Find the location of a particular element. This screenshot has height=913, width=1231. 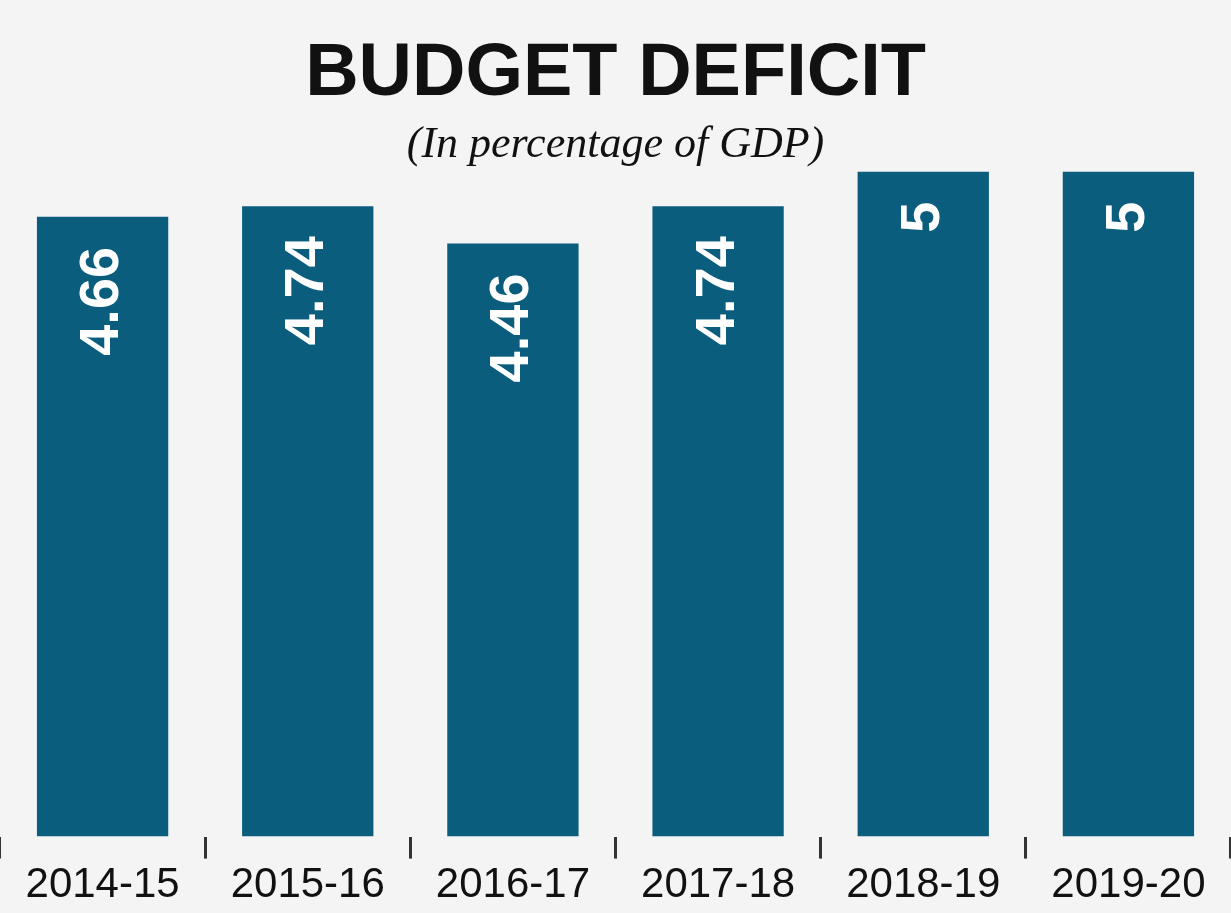

chart-title: BUDGET DEFICIT is located at coordinates (615, 69).